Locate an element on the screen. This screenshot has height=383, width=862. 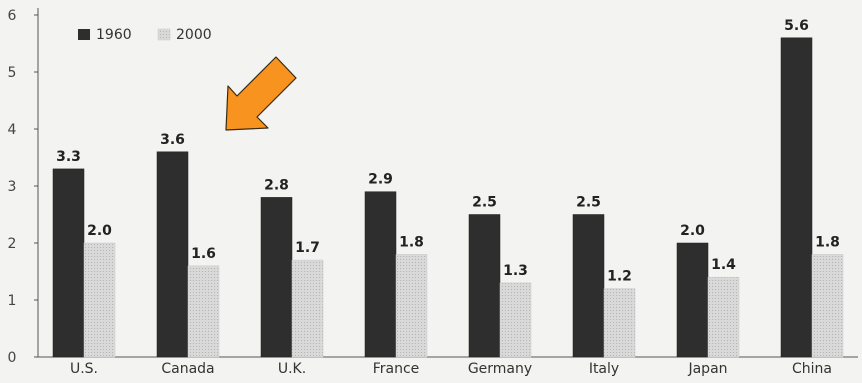
bar-2000-germany is located at coordinates (515, 320).